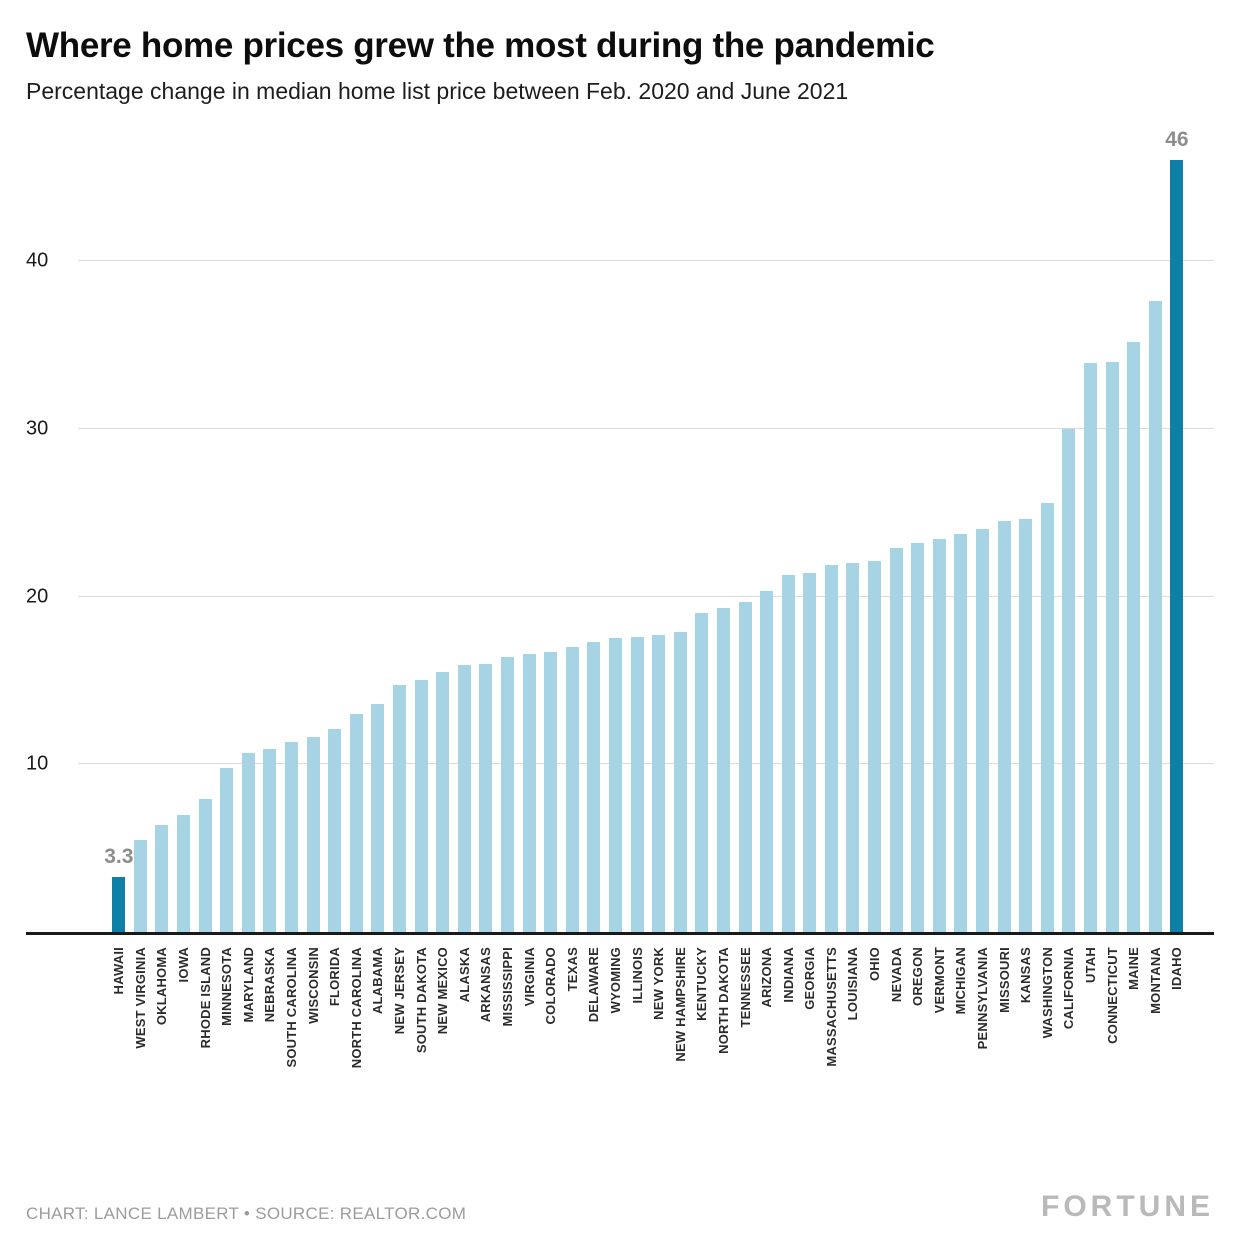 This screenshot has width=1240, height=1240. I want to click on x-label-slot: OKLAHOMA, so click(162, 980).